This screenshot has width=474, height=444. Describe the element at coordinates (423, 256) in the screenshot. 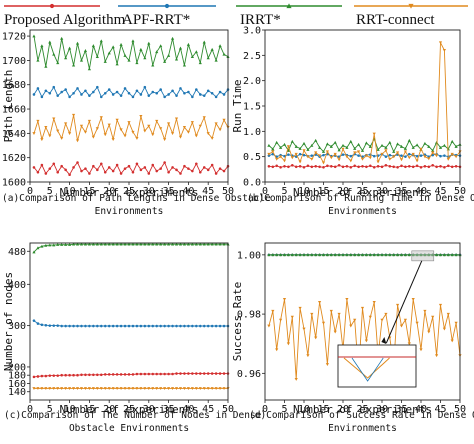

I see `zoom-region` at that location.